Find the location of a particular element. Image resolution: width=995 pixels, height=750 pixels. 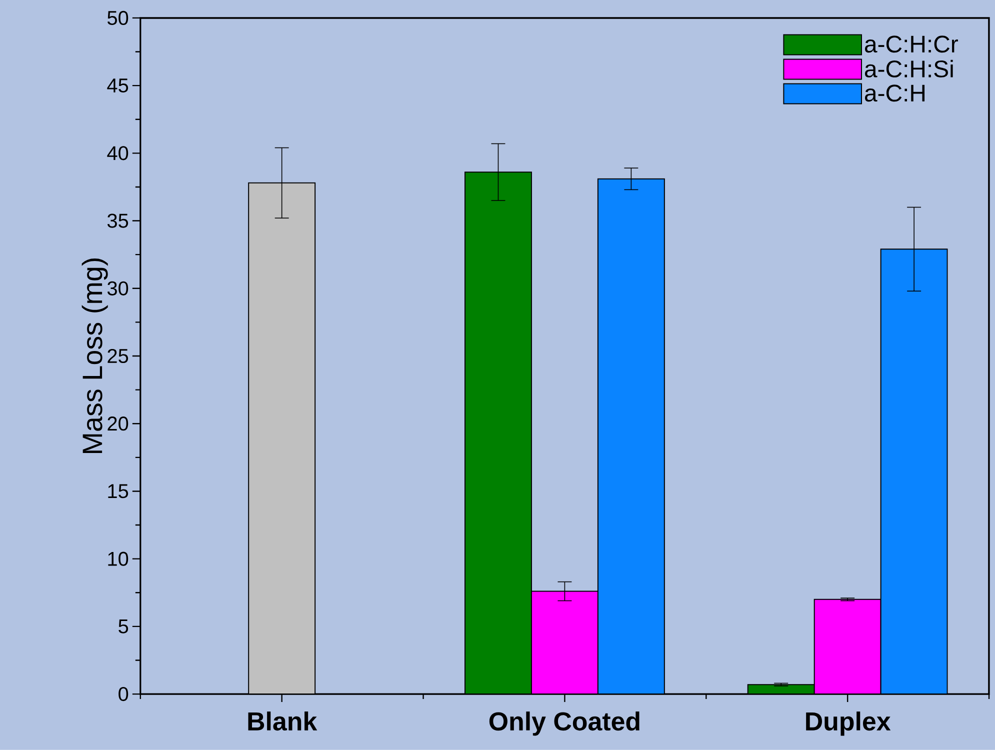

y-tick-label: 40 is located at coordinates (117, 153).